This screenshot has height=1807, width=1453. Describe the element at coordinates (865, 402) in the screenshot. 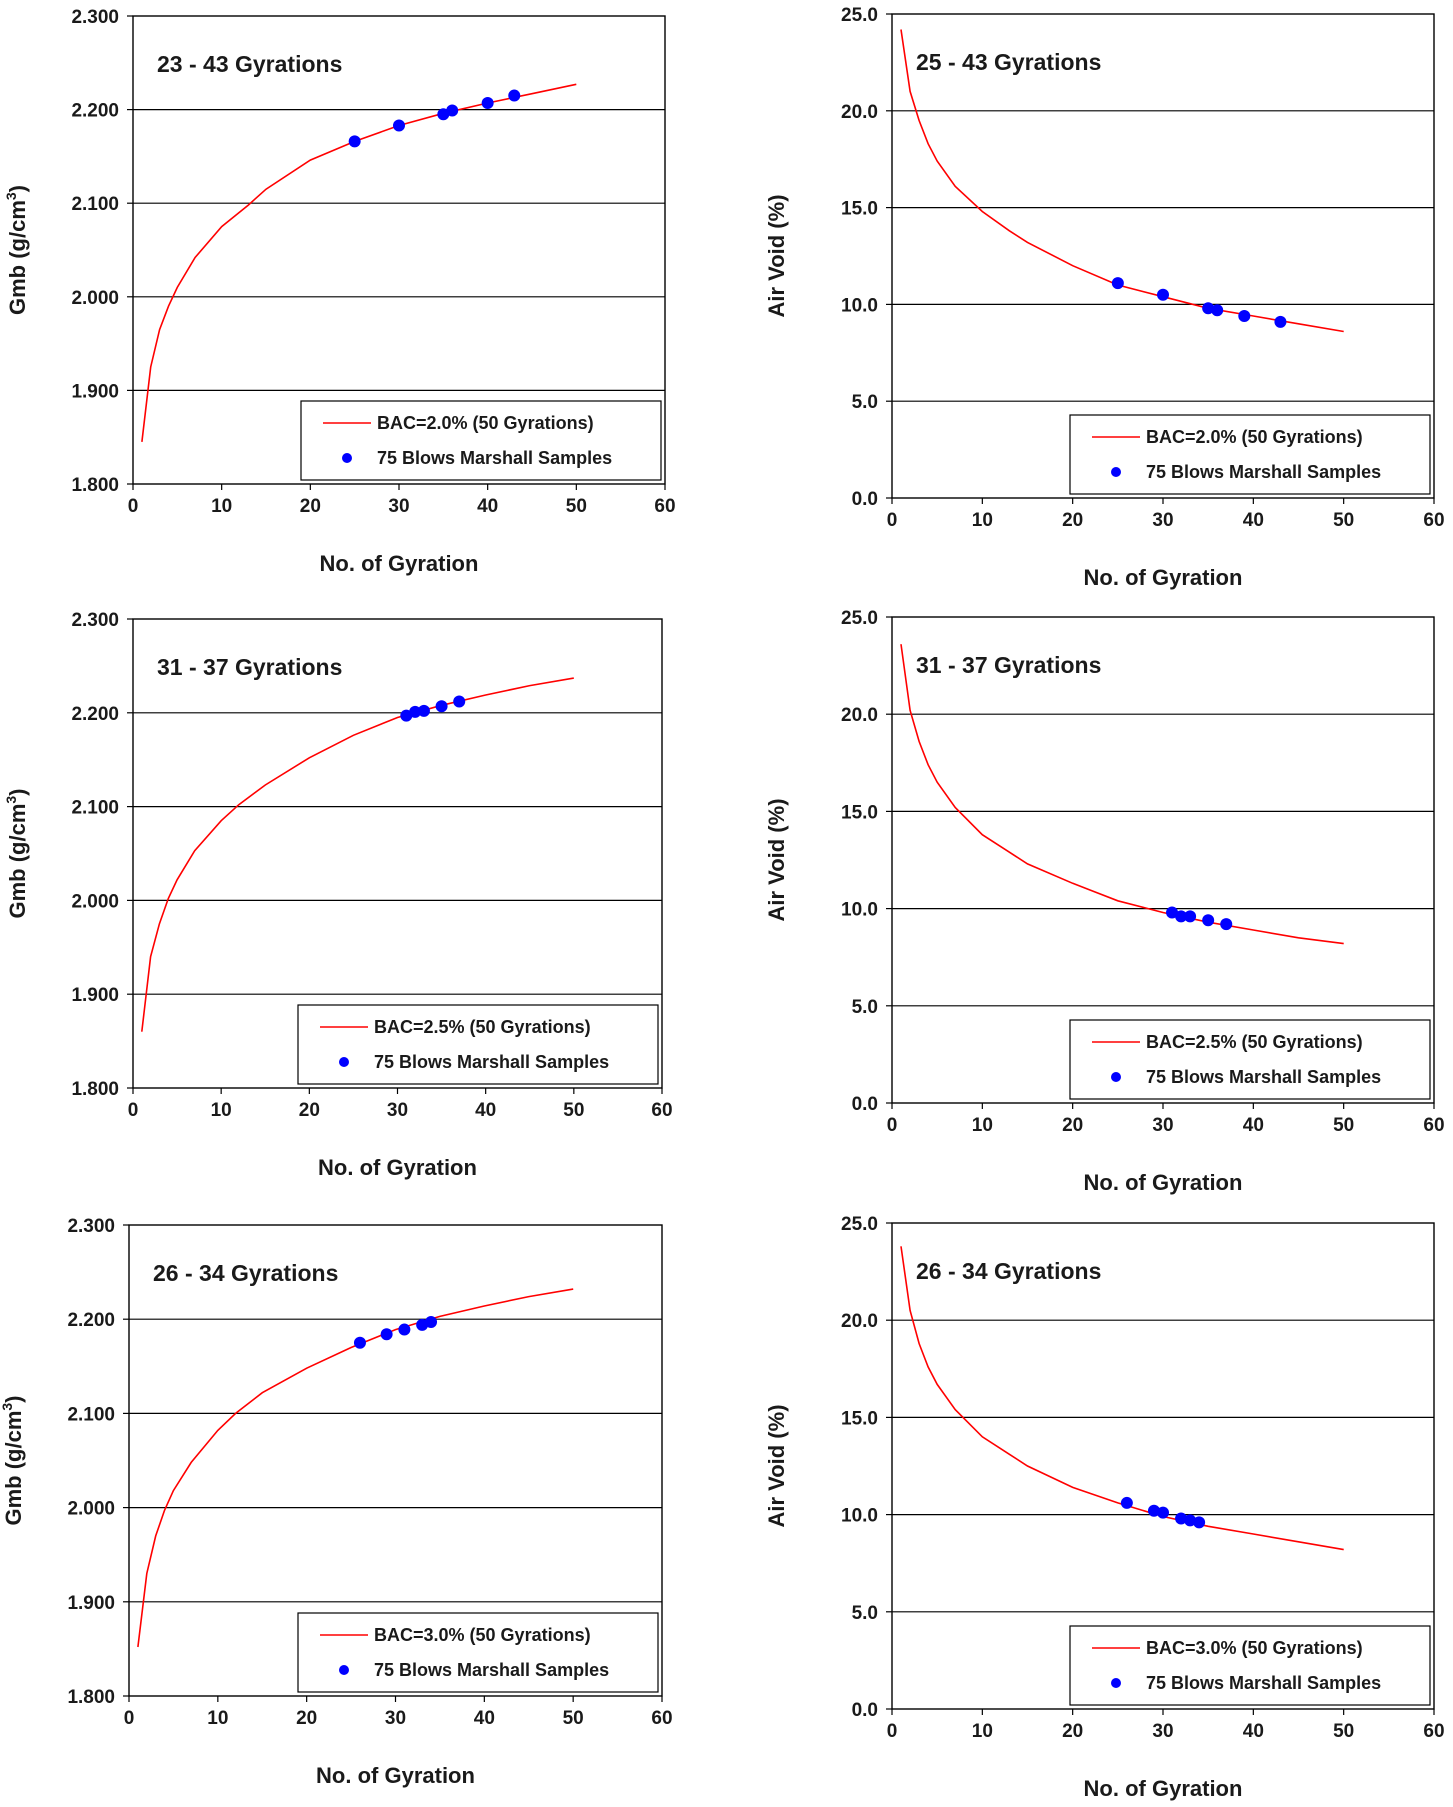

I see `y-tick-label: 5.0` at that location.